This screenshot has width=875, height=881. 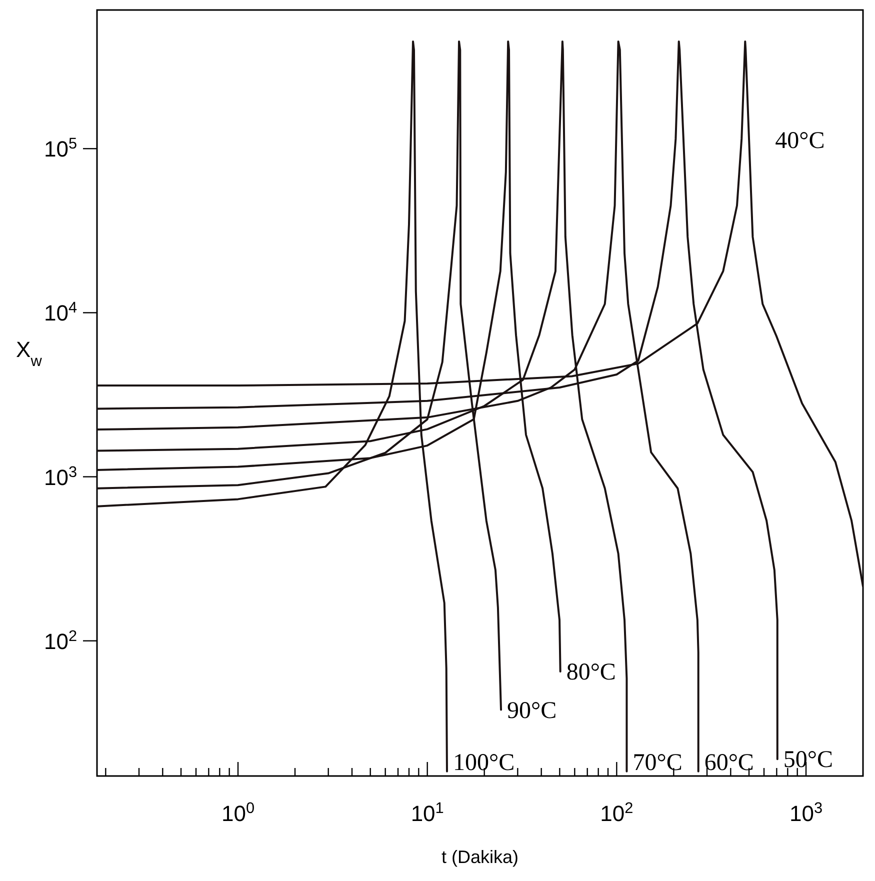 What do you see at coordinates (60, 148) in the screenshot?
I see `y-tick-label: 10$^{5}$` at bounding box center [60, 148].